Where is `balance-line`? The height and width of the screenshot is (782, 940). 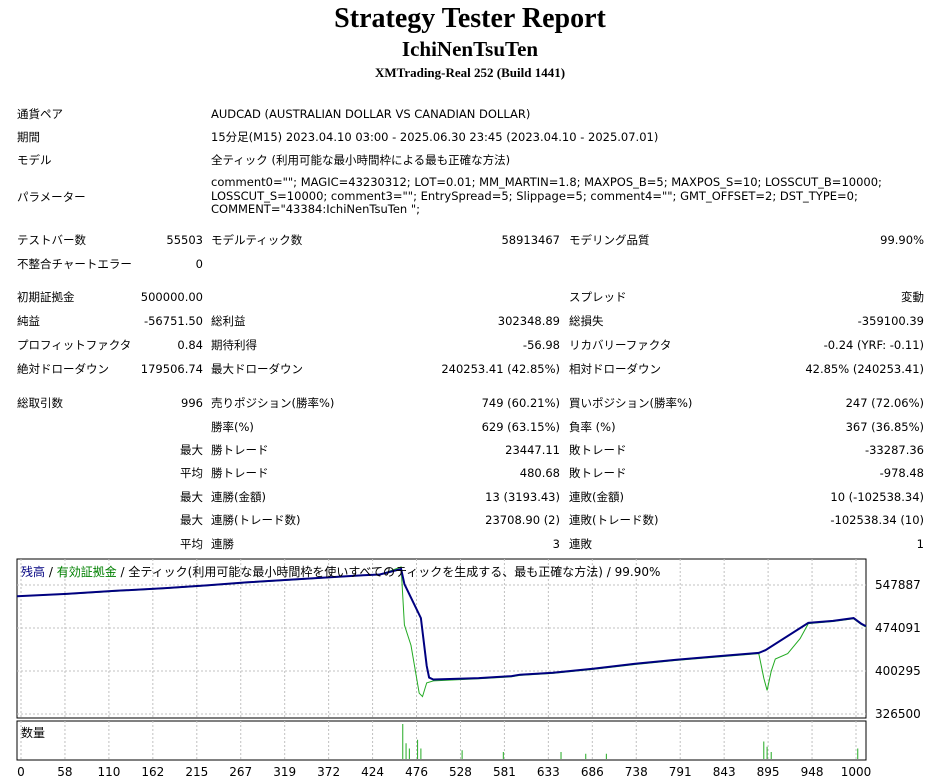
balance-line is located at coordinates (441, 624).